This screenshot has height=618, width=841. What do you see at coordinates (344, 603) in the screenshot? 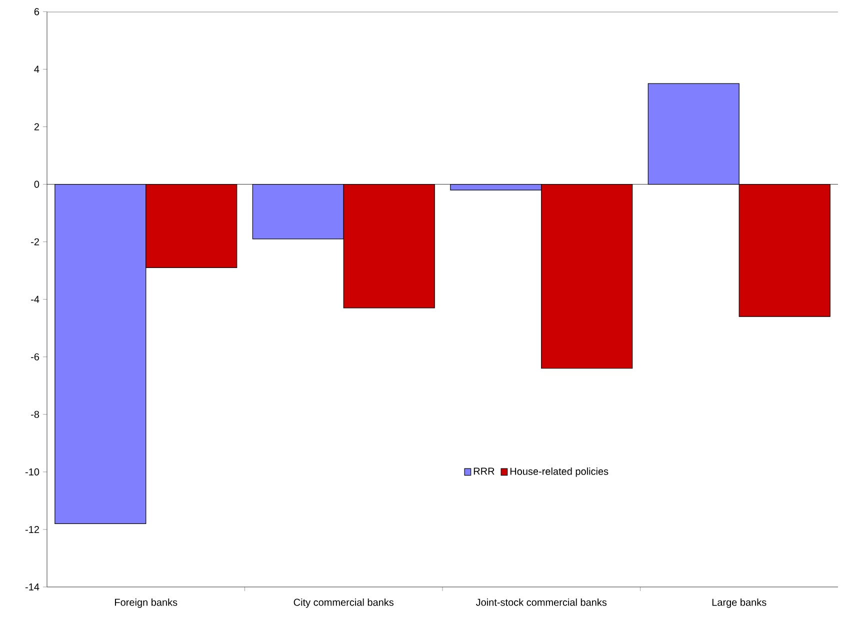
I see `x-tick-label: City commercial banks` at bounding box center [344, 603].